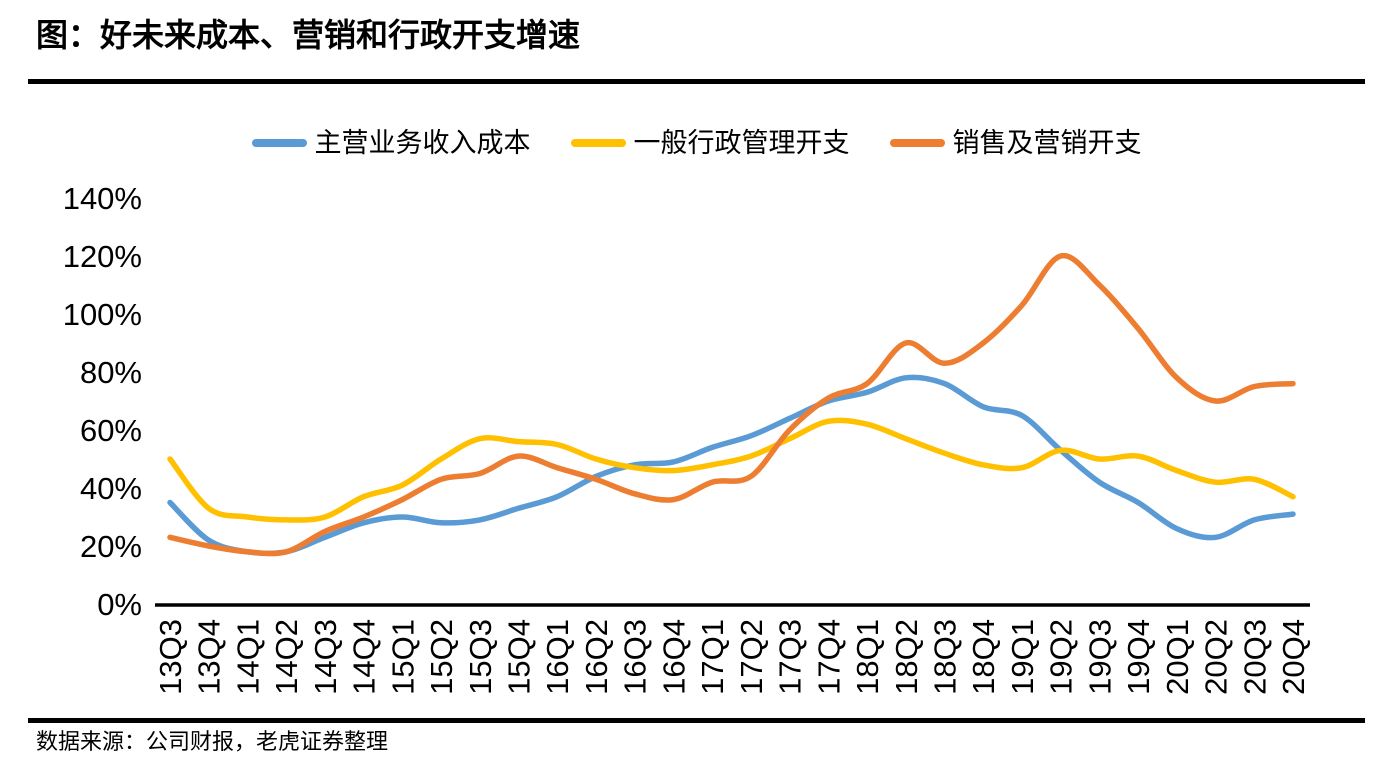 The height and width of the screenshot is (775, 1393). Describe the element at coordinates (1293, 657) in the screenshot. I see `x-axis-tick-label: 20Q4` at that location.